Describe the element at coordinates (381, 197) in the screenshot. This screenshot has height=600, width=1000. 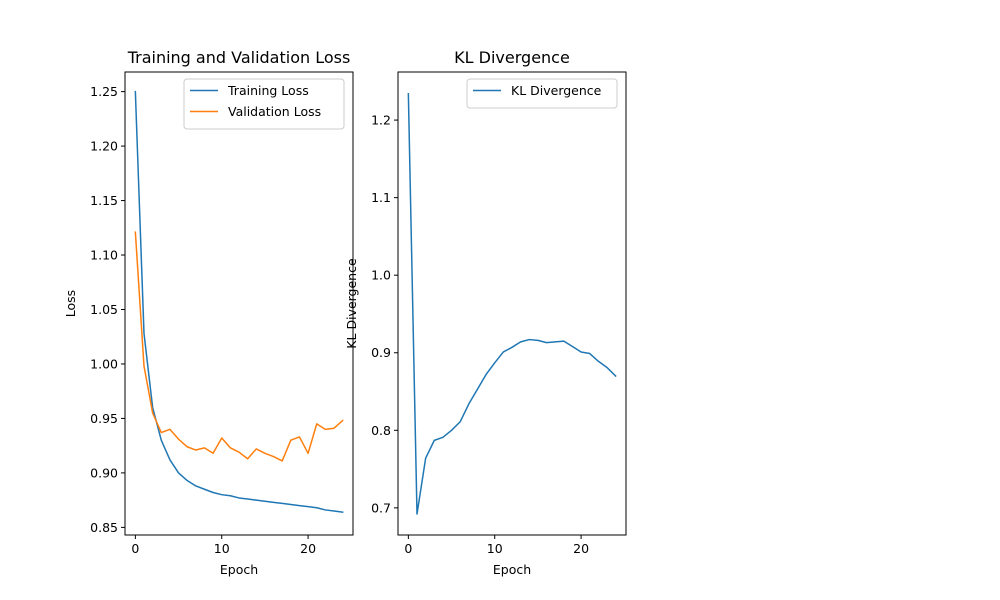
I see `kl-y-tick-label: 1.1` at that location.